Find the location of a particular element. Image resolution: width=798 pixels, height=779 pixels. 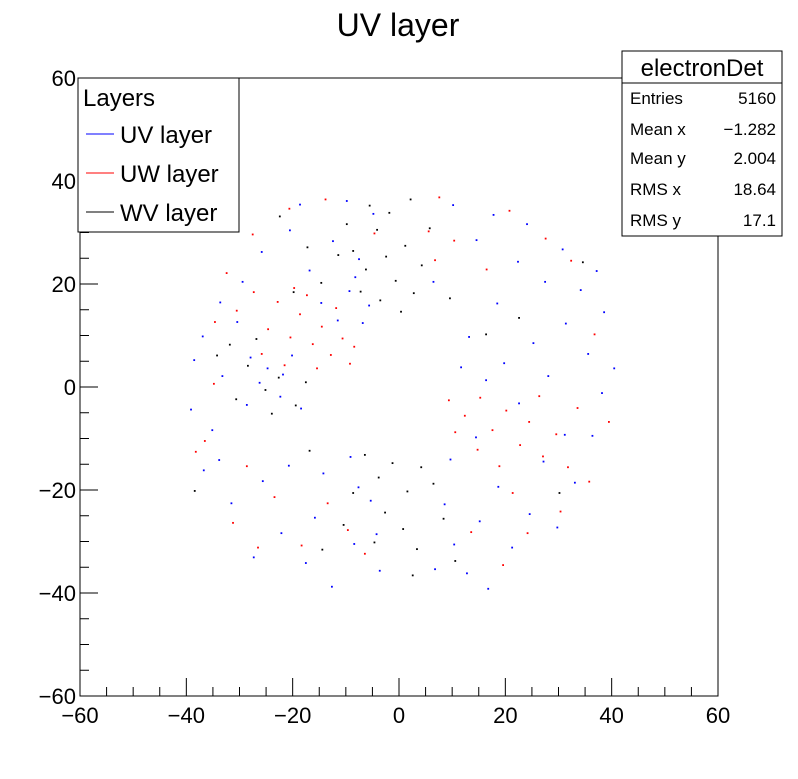

stats-value-mean-x: −1.282 is located at coordinates (750, 129).